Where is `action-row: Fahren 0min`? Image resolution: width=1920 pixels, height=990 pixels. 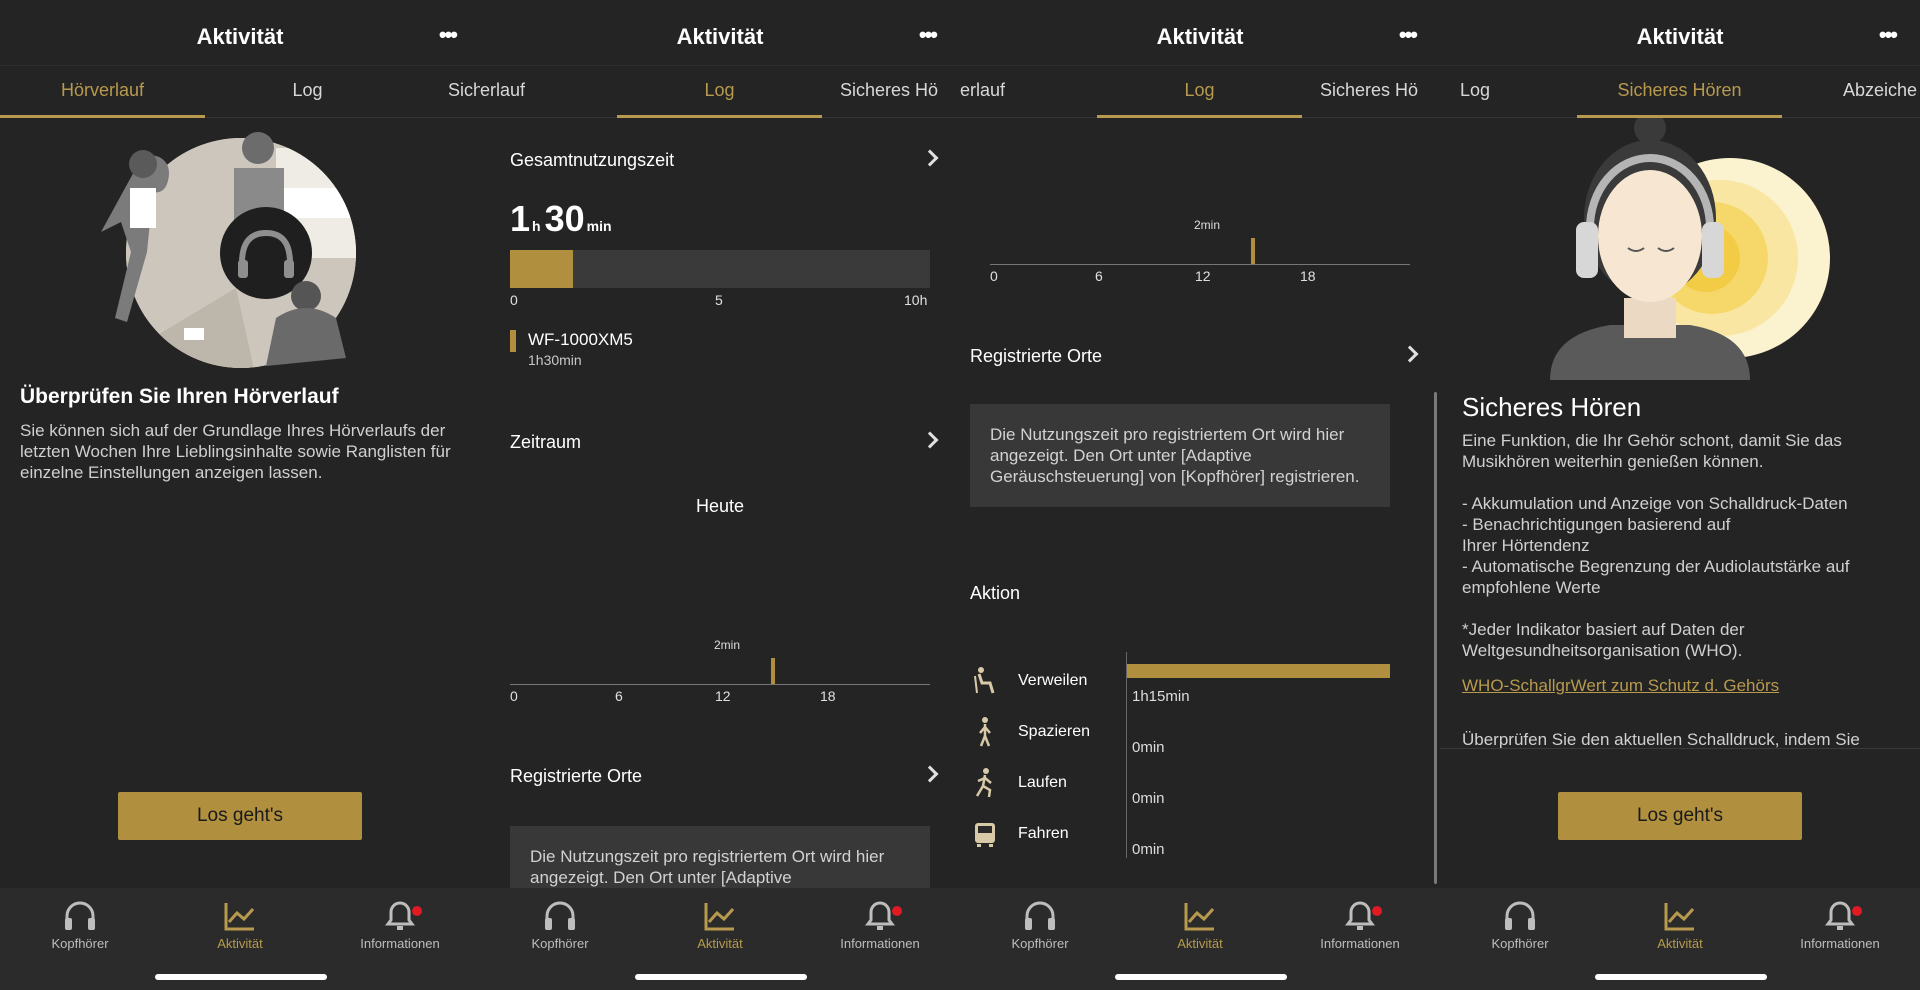 action-row: Fahren 0min is located at coordinates (1190, 837).